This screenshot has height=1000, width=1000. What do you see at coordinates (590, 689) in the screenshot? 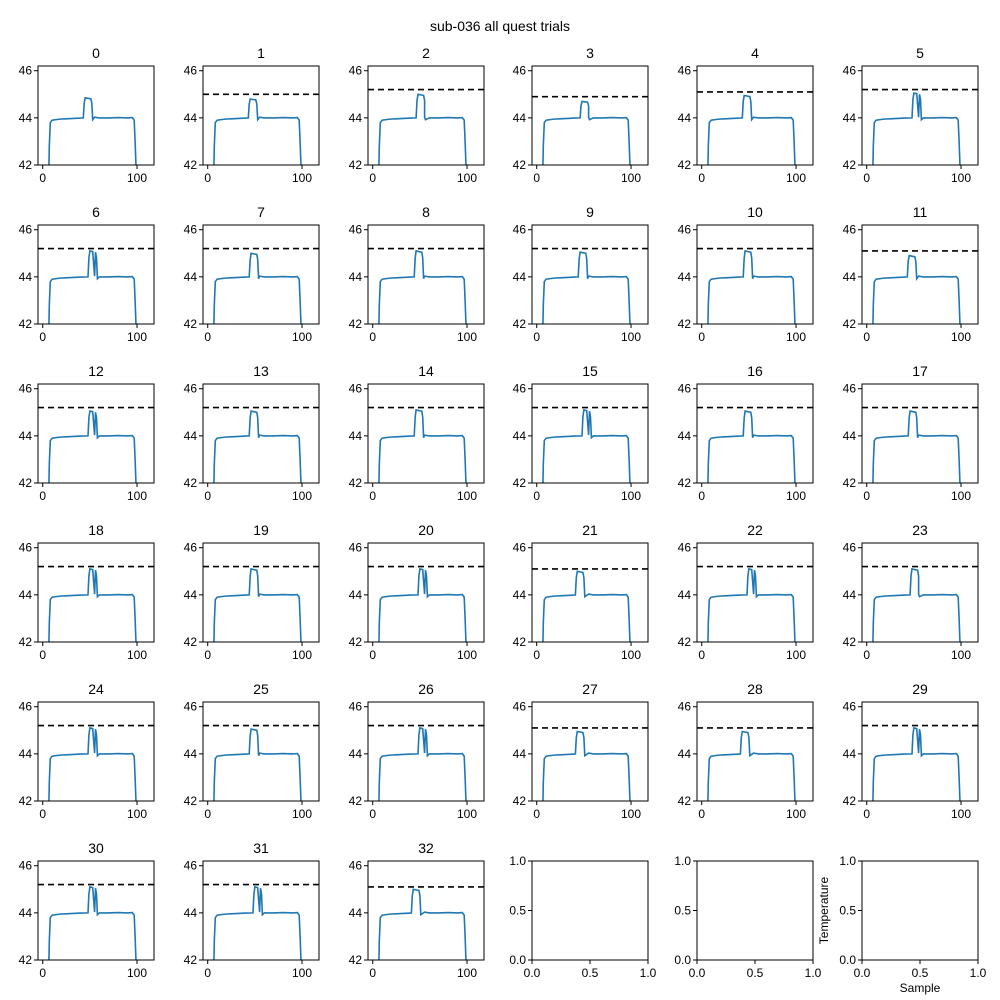
I see `subplot-title: 27` at bounding box center [590, 689].